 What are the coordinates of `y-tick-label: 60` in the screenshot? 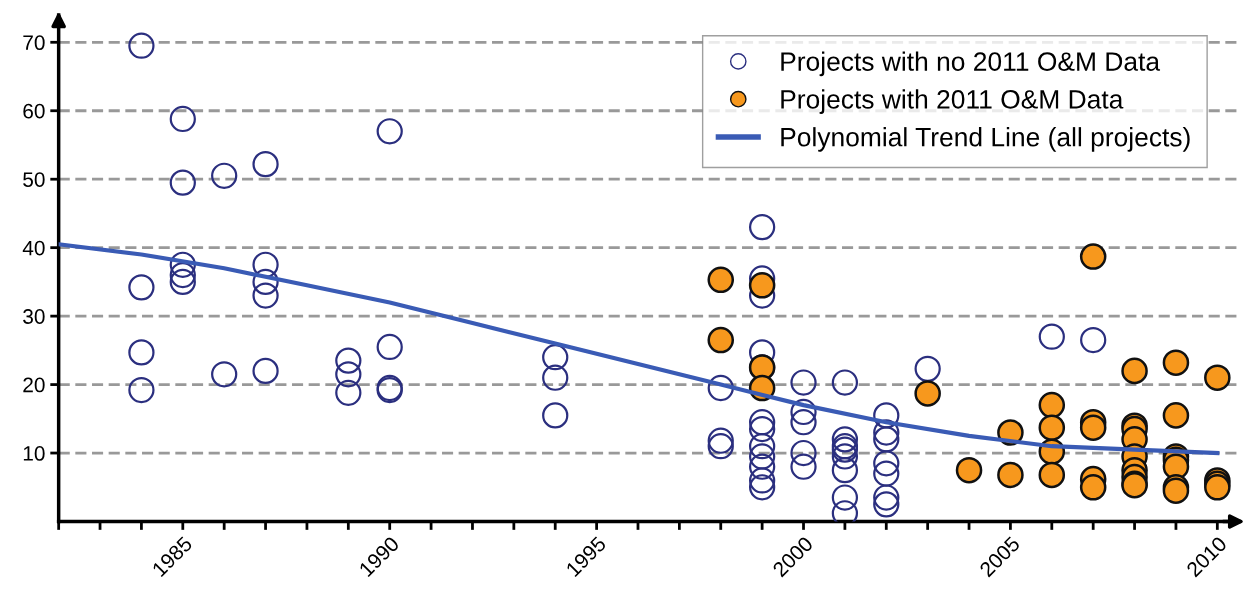 It's located at (34, 111).